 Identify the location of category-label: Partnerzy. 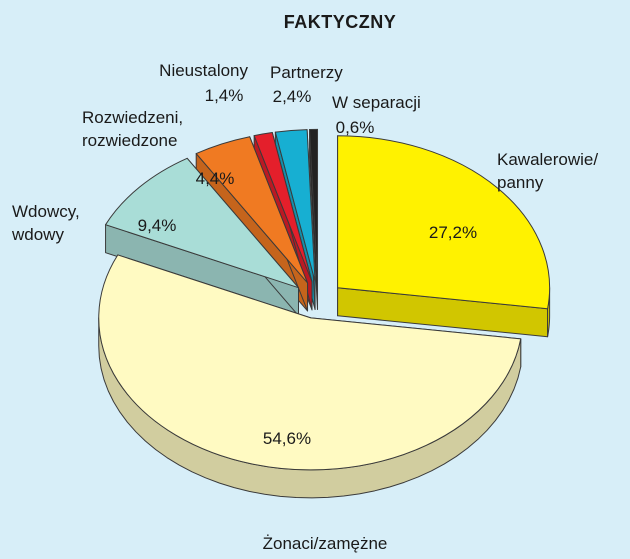
(306, 72).